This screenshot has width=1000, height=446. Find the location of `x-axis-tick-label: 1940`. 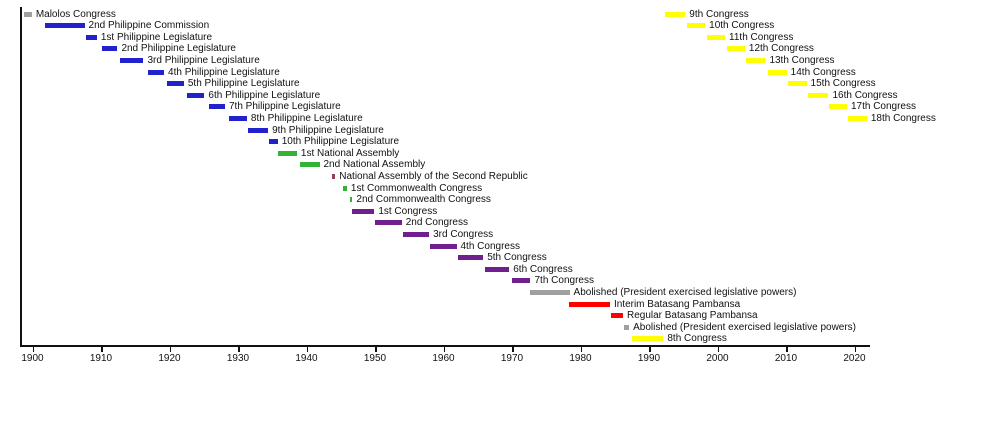

x-axis-tick-label: 1940 is located at coordinates (306, 358).